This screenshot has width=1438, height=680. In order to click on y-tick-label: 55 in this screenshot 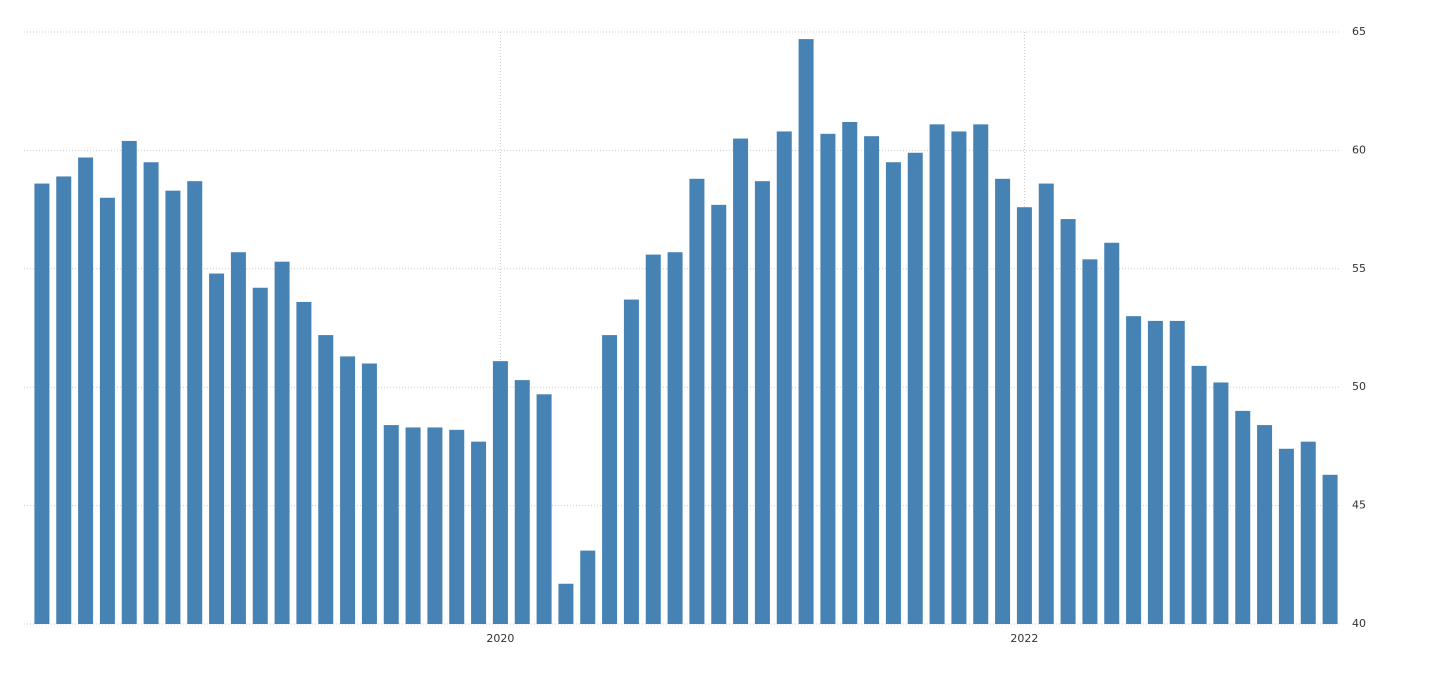, I will do `click(1359, 268)`.